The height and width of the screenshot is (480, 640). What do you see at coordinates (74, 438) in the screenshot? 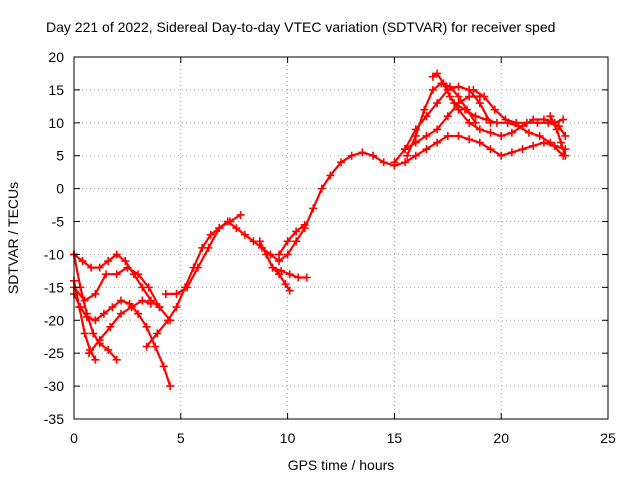
I see `x-tick-label: 0` at bounding box center [74, 438].